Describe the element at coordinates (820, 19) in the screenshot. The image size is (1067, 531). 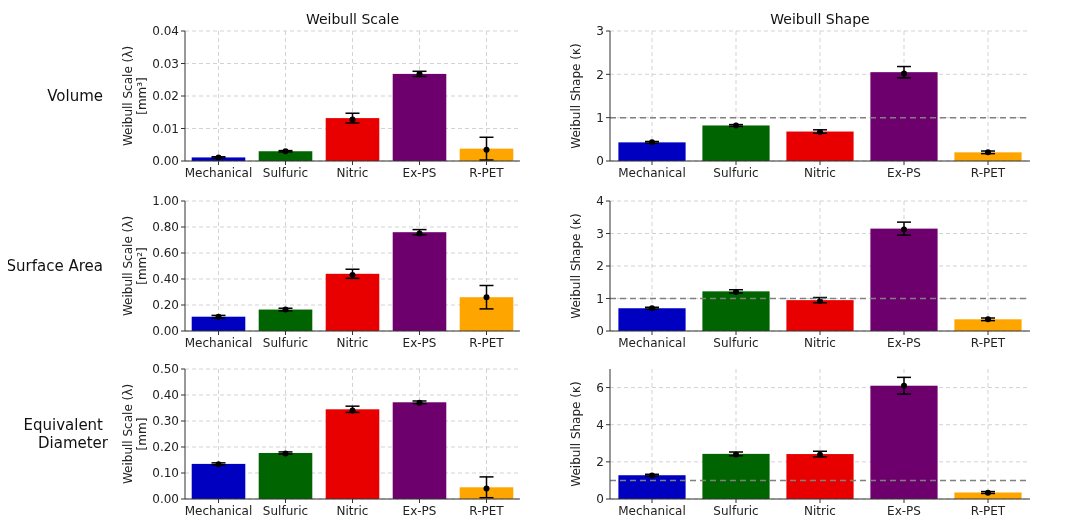
I see `chart-title: Weibull Shape` at that location.